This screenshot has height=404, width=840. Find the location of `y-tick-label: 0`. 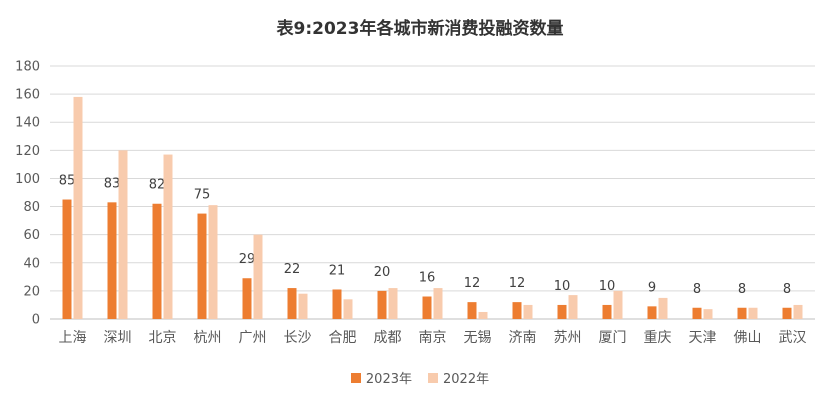

y-tick-label: 0 is located at coordinates (36, 320).